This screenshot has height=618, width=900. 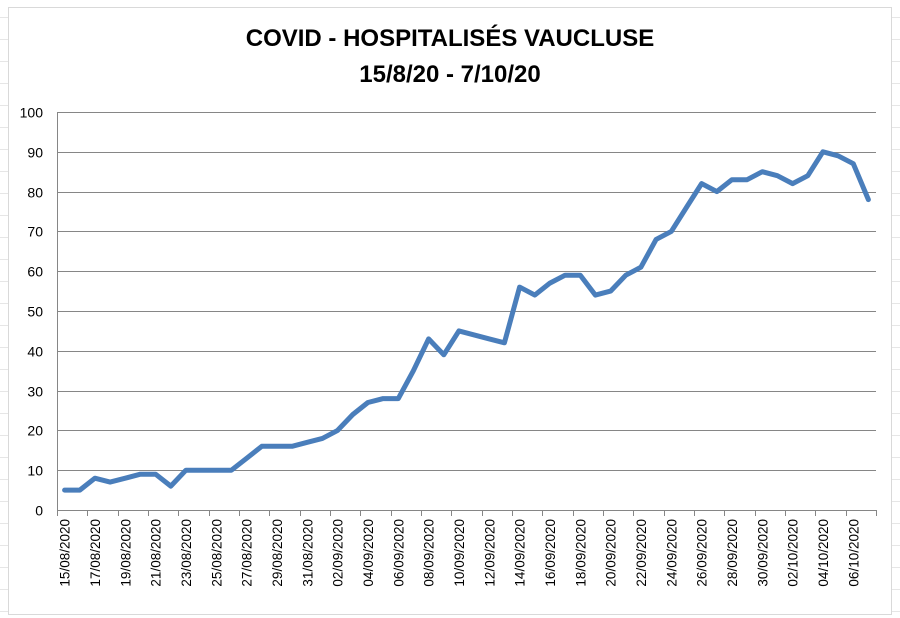 What do you see at coordinates (762, 553) in the screenshot?
I see `x-tick-label: 30/09/2020` at bounding box center [762, 553].